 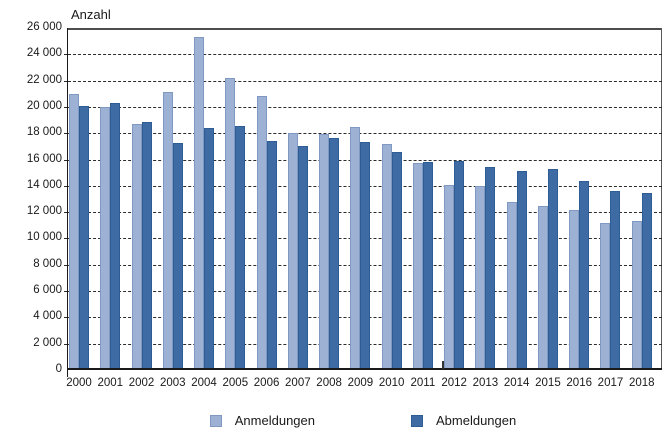 What do you see at coordinates (476, 420) in the screenshot?
I see `legend-label: Abmeldungen` at bounding box center [476, 420].